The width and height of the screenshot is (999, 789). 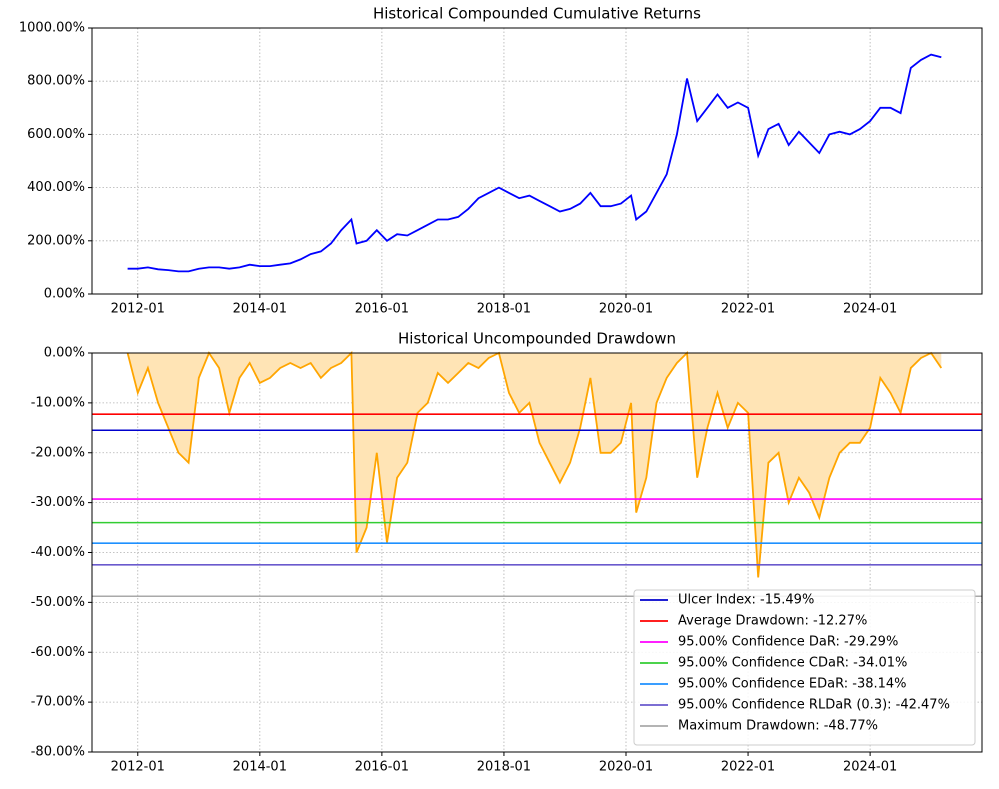 What do you see at coordinates (56, 240) in the screenshot?
I see `y-tick-label: 200.00%` at bounding box center [56, 240].